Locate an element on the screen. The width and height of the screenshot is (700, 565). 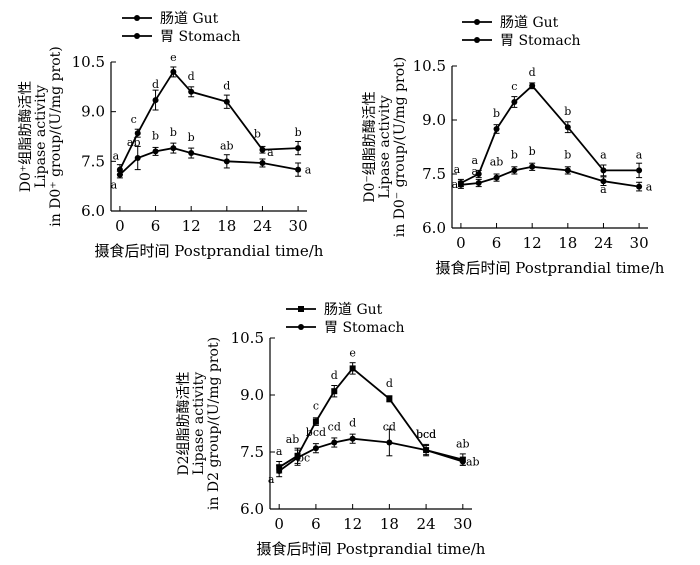
significance-letter: c is located at coordinates (514, 86).